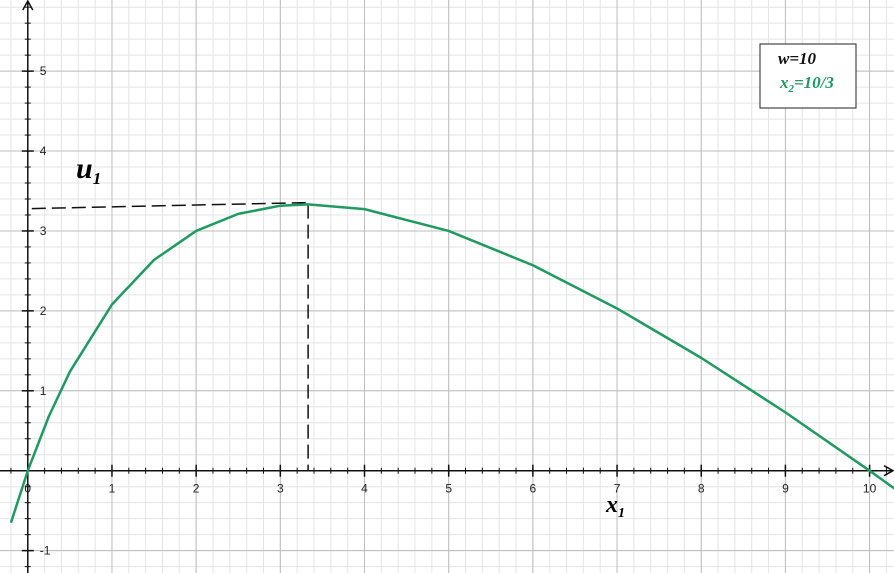 The height and width of the screenshot is (573, 894). I want to click on y-tick-label: 4, so click(43, 151).